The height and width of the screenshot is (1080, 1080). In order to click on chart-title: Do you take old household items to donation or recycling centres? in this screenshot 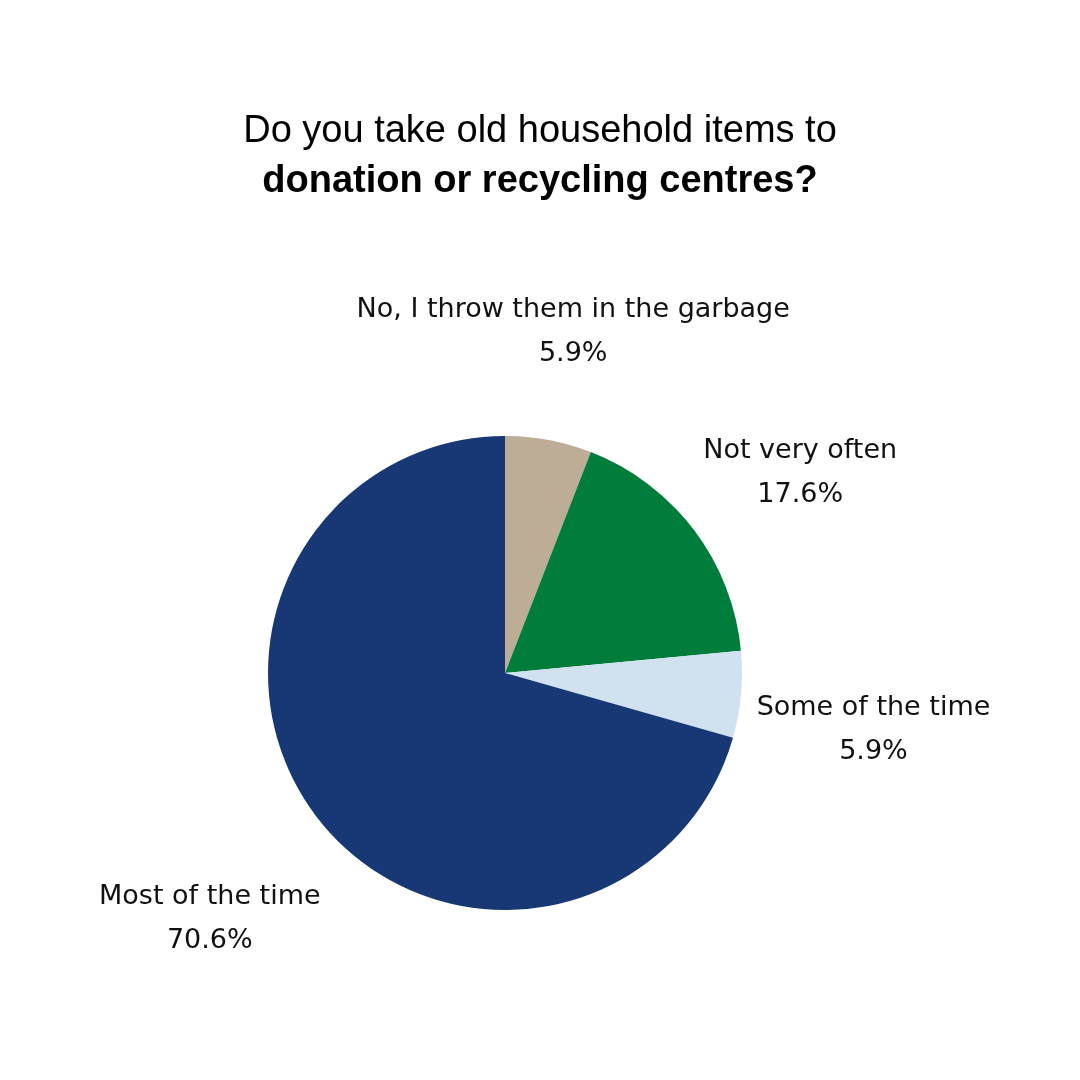, I will do `click(540, 154)`.